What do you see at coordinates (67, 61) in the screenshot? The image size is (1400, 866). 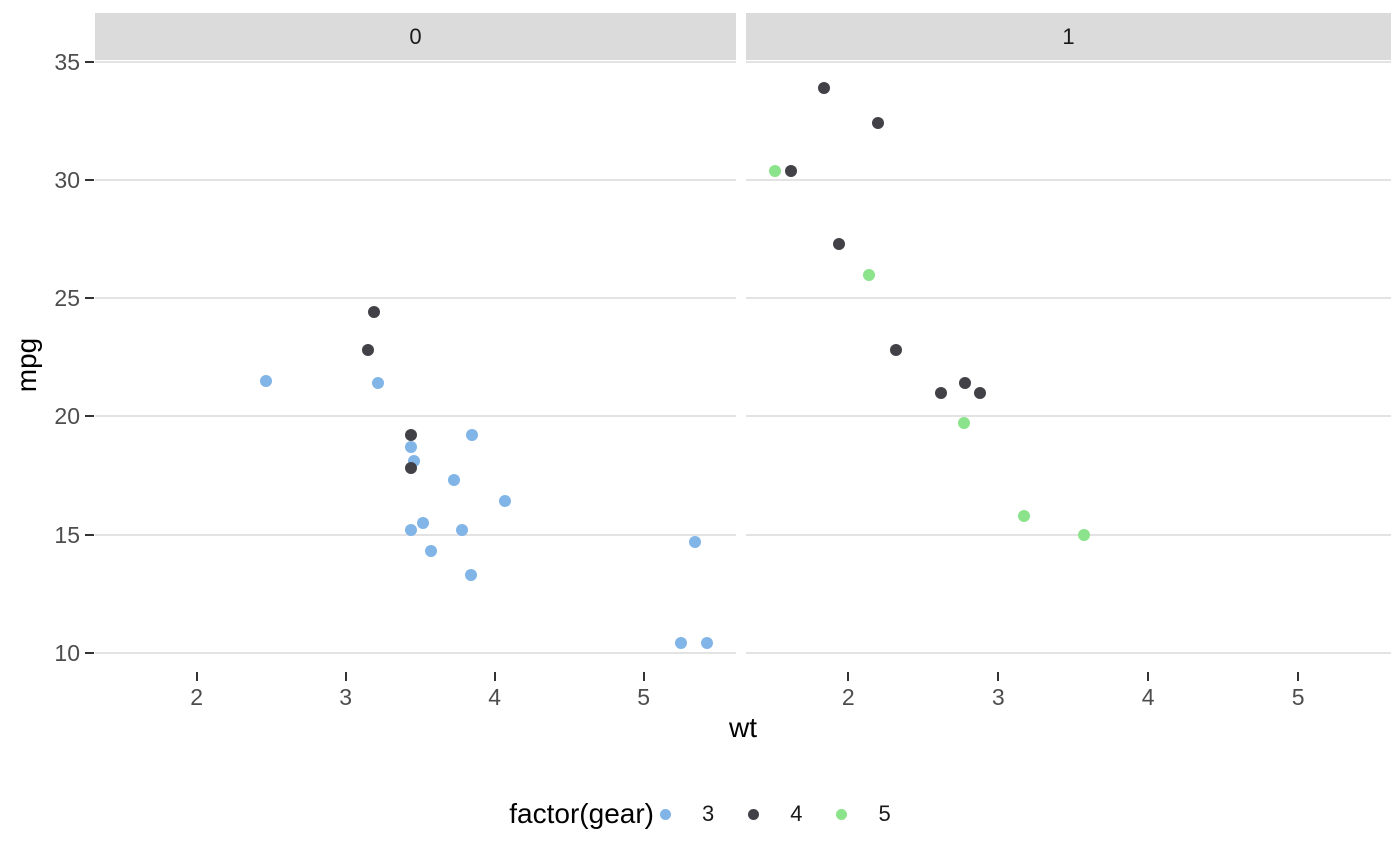 I see `y-tick-label: 35` at bounding box center [67, 61].